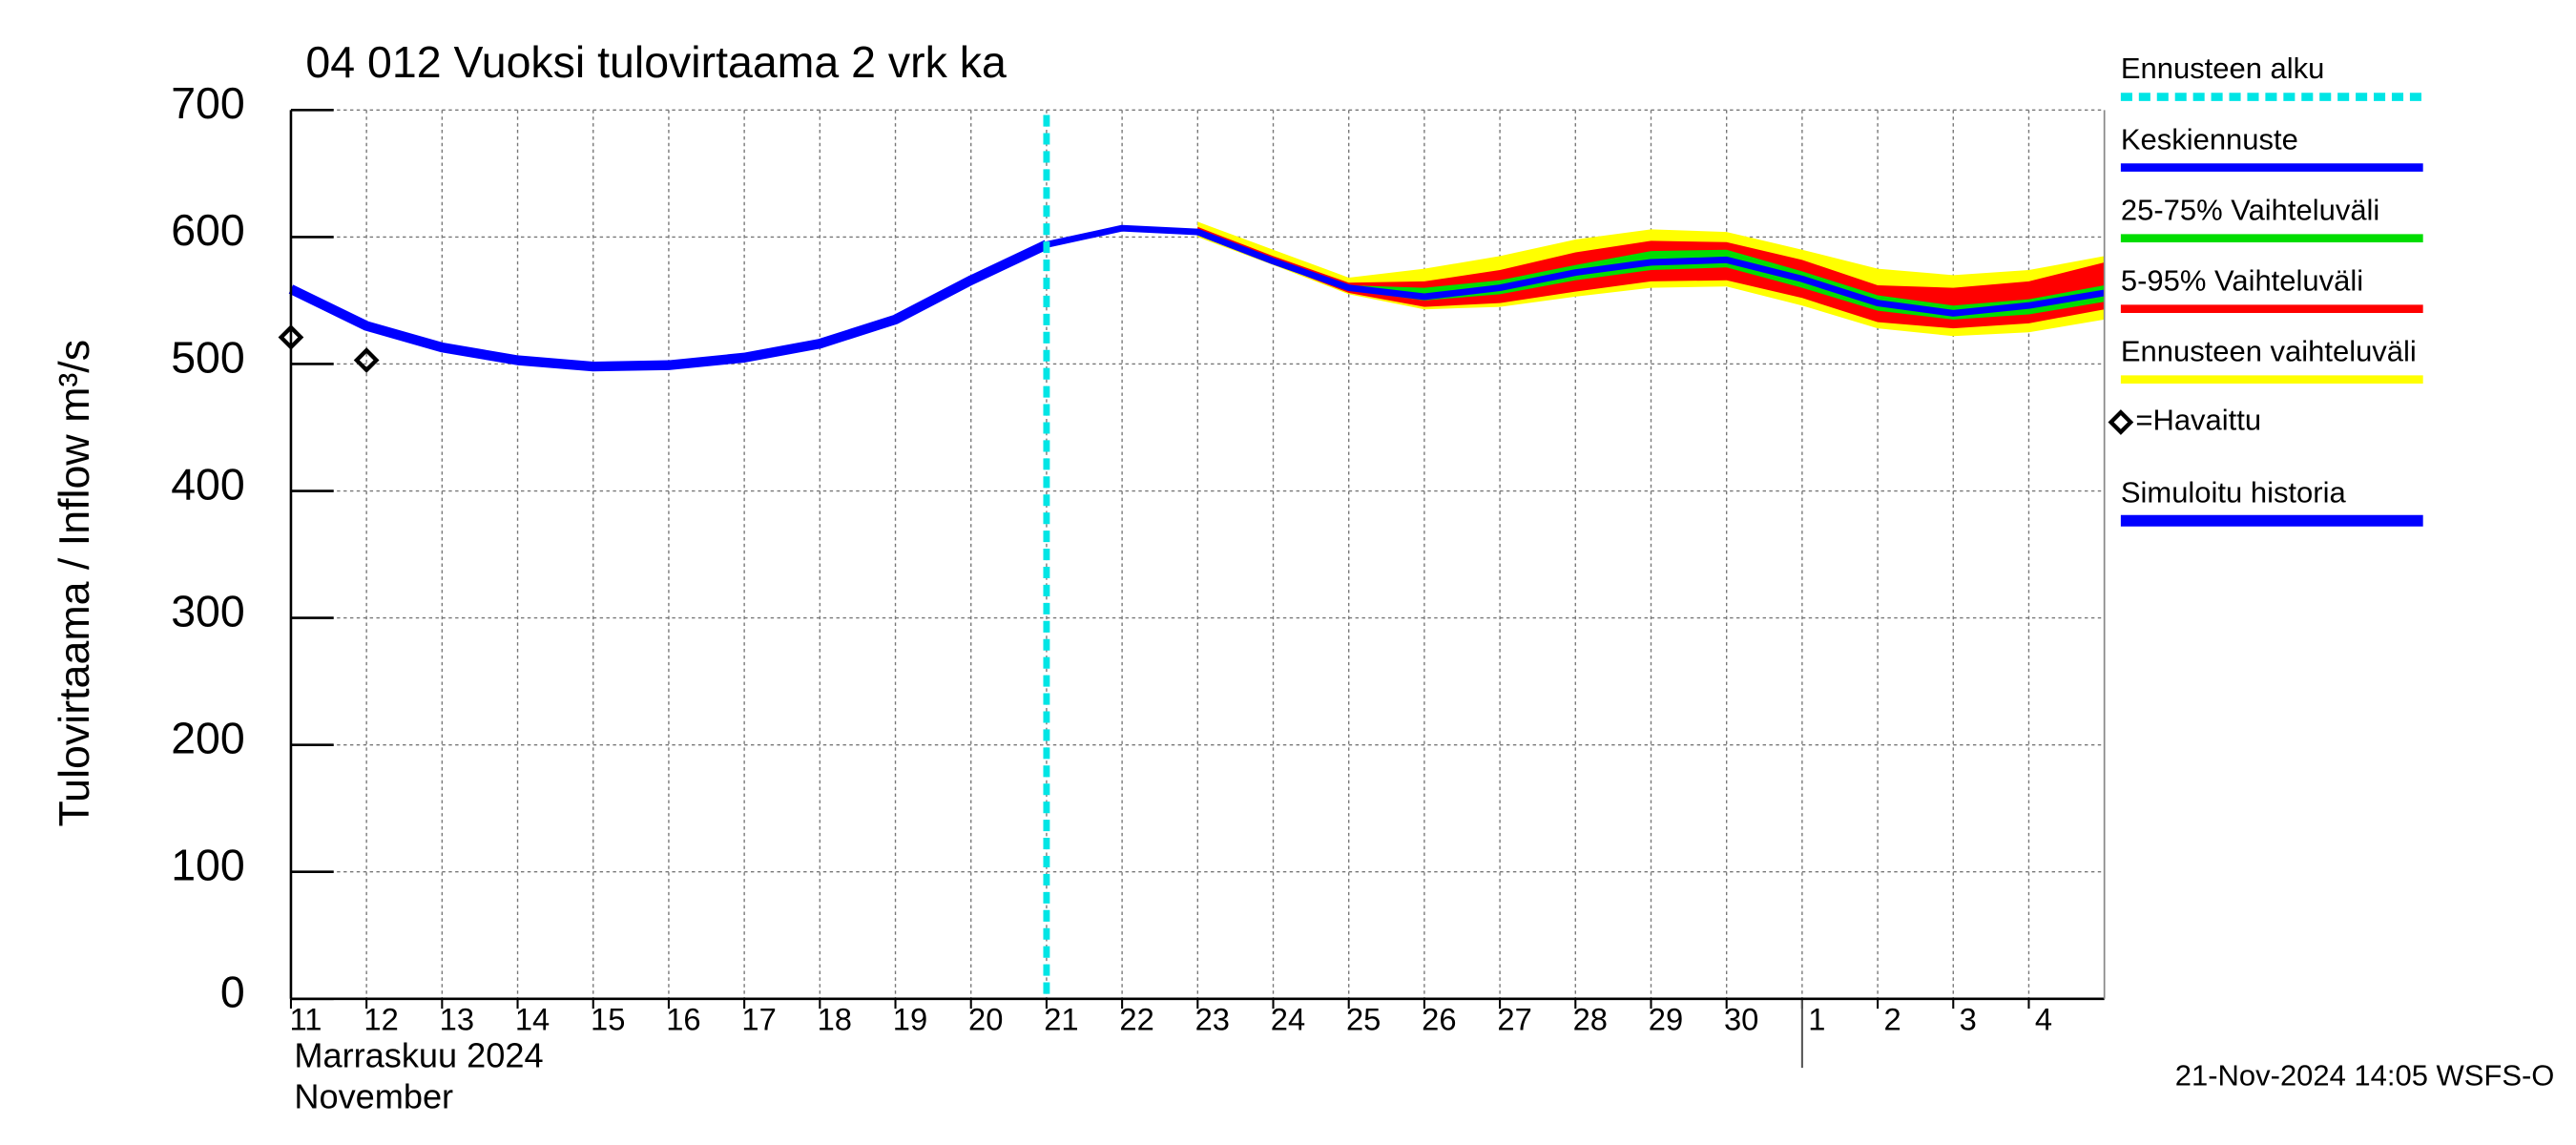 This screenshot has height=1145, width=2576. Describe the element at coordinates (208, 103) in the screenshot. I see `y-tick-label: 700` at that location.